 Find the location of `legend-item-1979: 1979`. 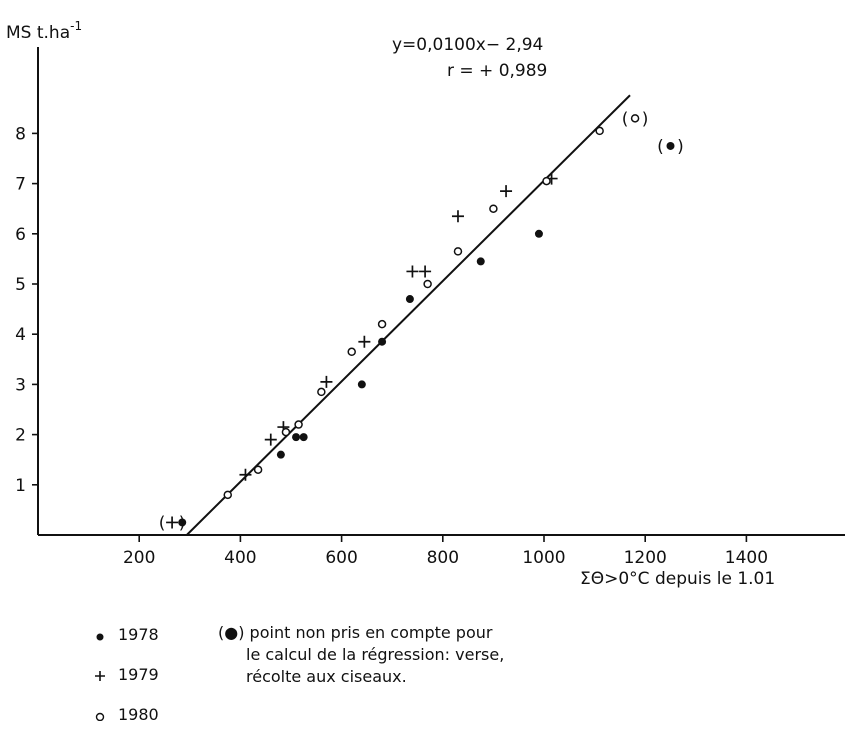

legend-item-1979: 1979 is located at coordinates (120, 675).